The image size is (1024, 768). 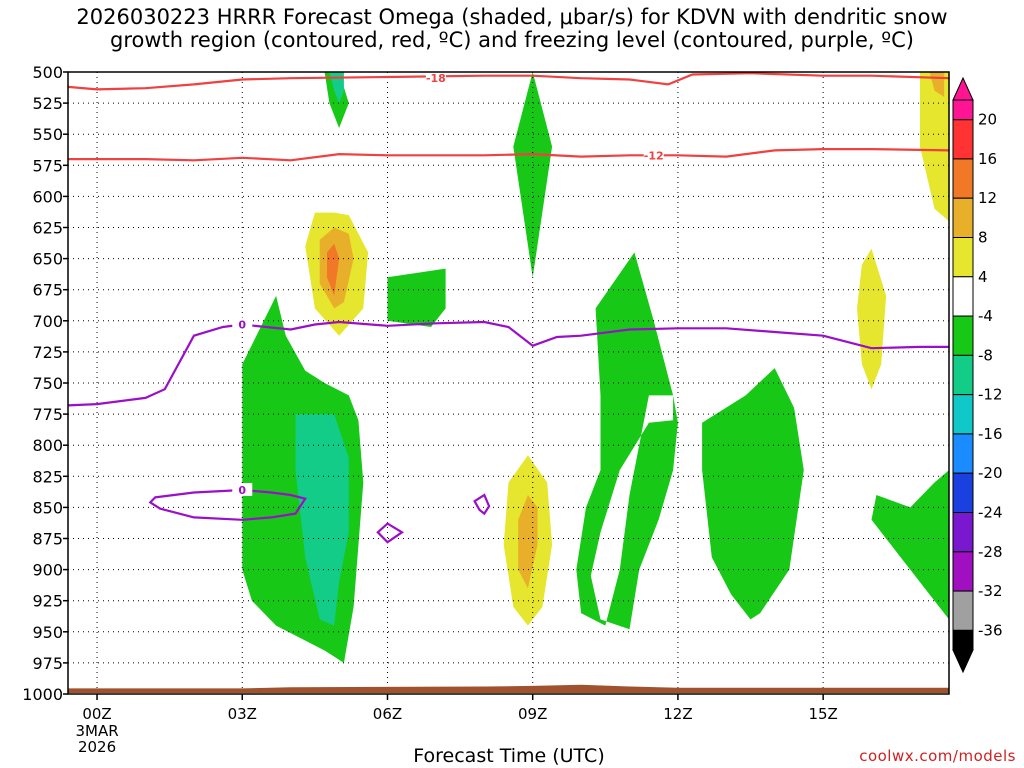 I want to click on contour-label-red-minus-12: -12, so click(x=654, y=155).